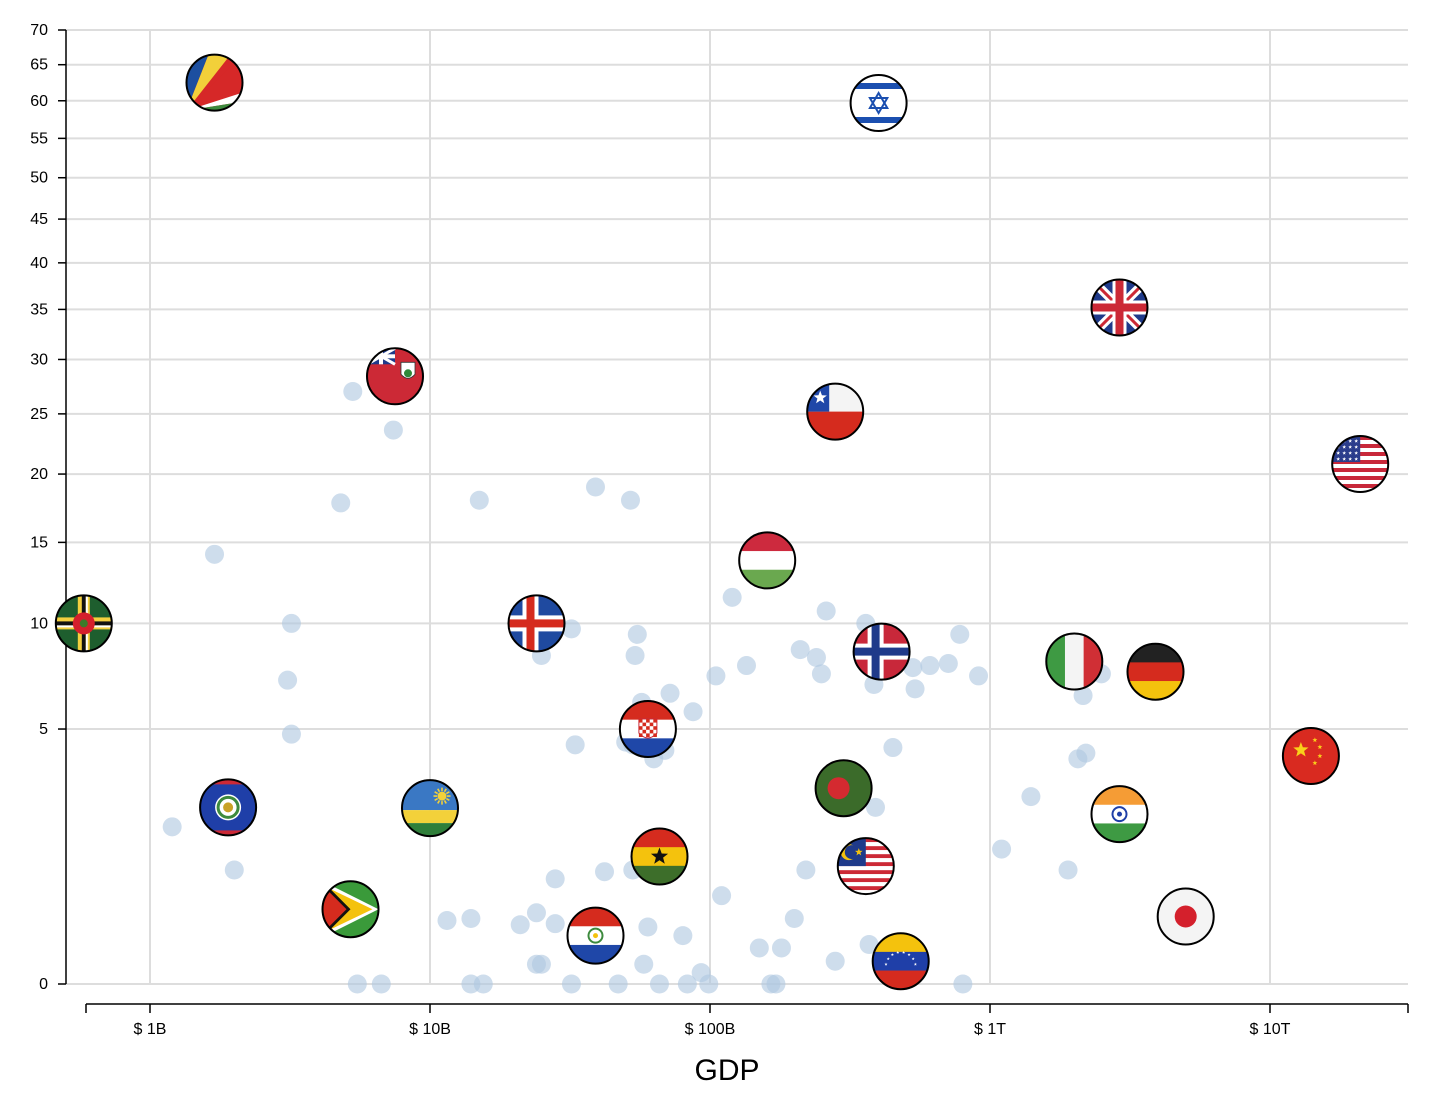 This screenshot has width=1454, height=1094. I want to click on malaysia-flag-icon, so click(865, 866).